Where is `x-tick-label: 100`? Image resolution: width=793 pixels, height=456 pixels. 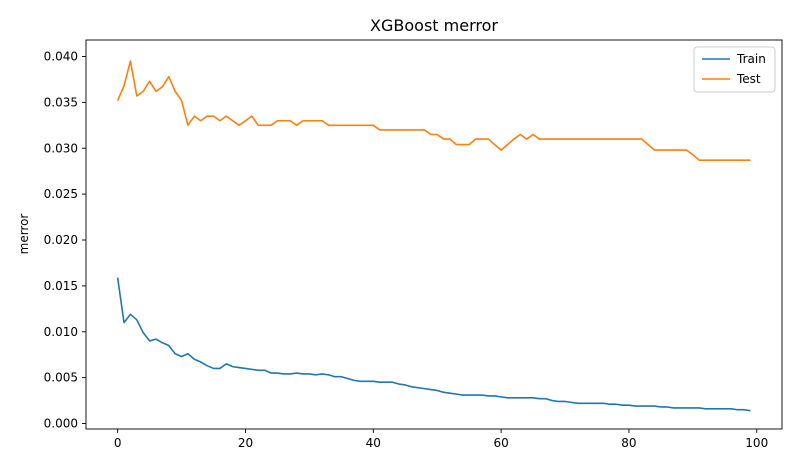
x-tick-label: 100 is located at coordinates (756, 443).